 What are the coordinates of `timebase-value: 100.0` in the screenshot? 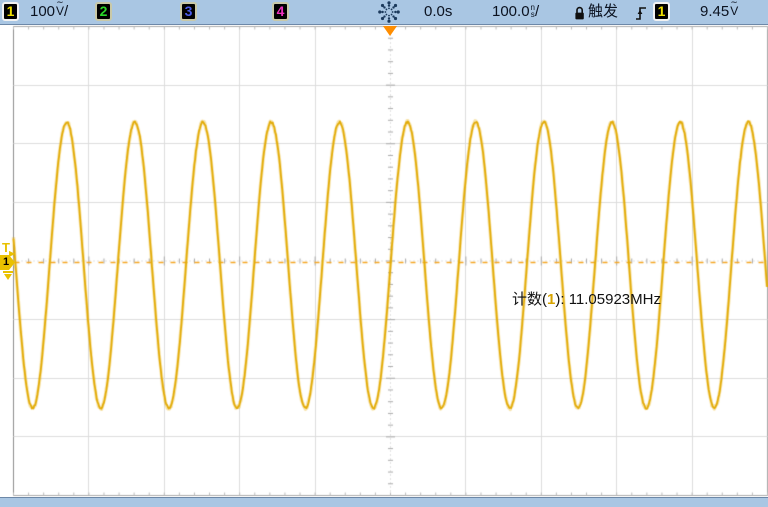 It's located at (511, 11).